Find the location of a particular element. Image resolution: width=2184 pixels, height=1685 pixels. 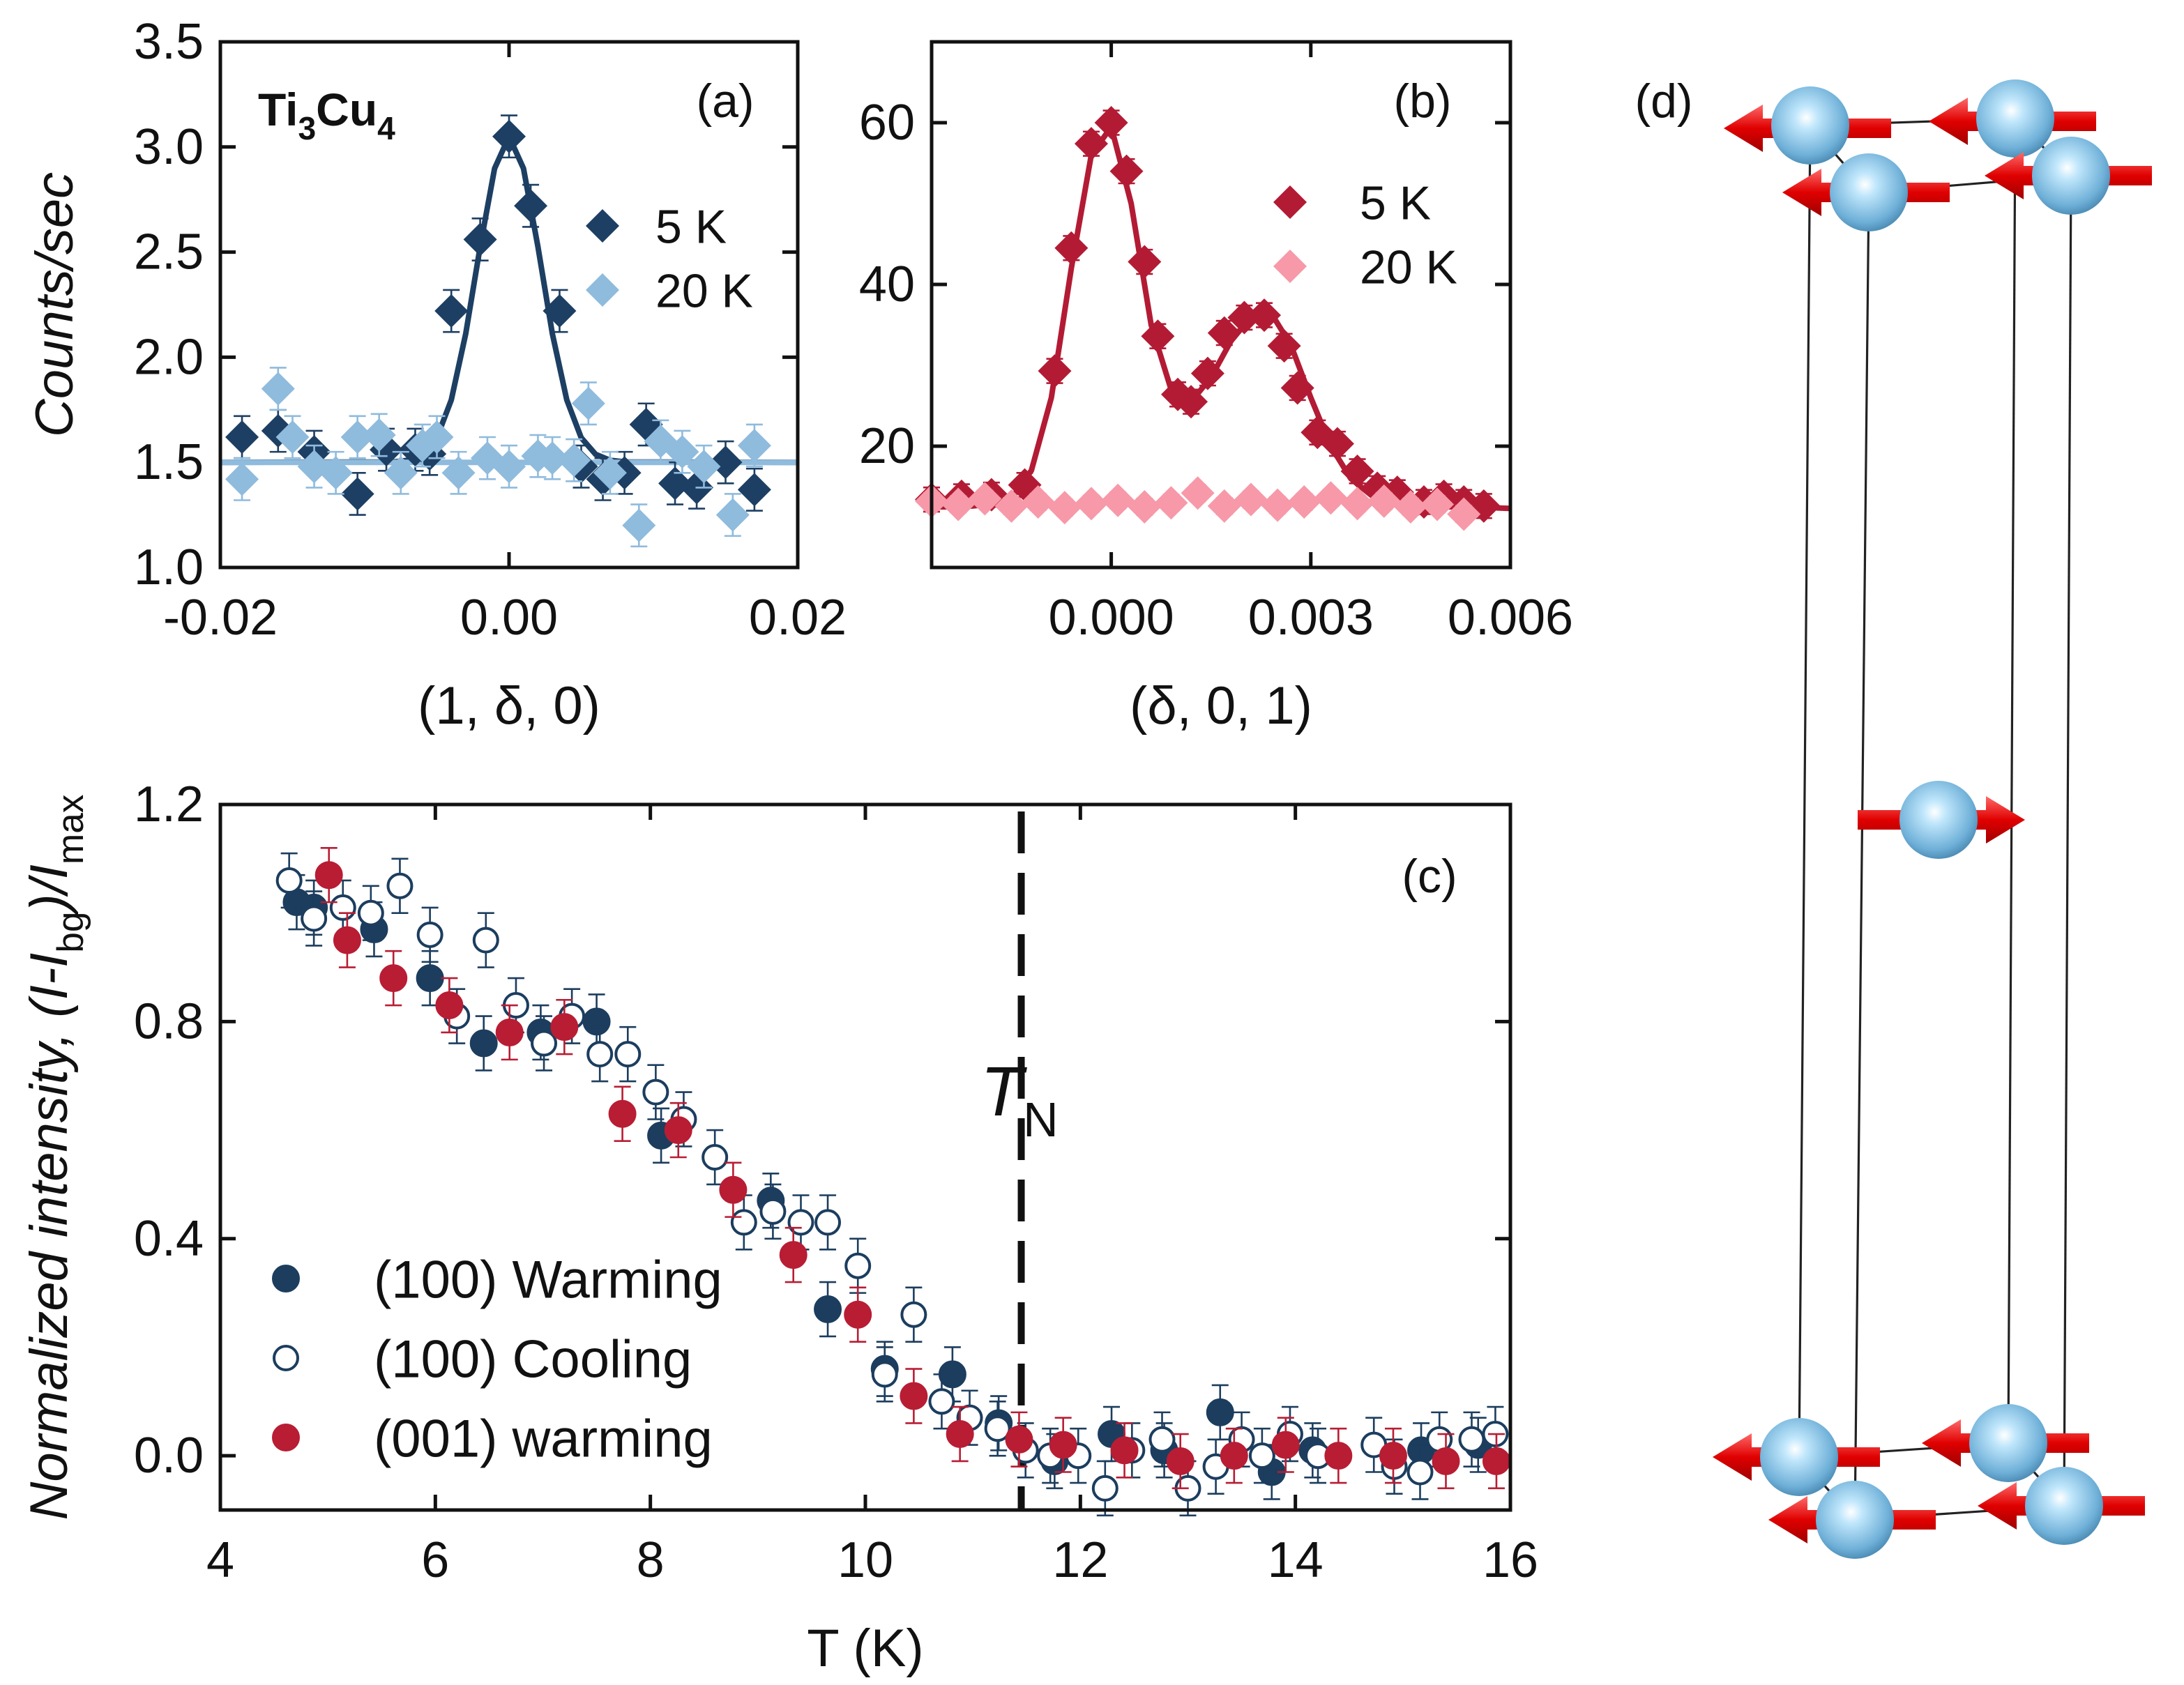

annotation-part: T is located at coordinates (1004, 1092).